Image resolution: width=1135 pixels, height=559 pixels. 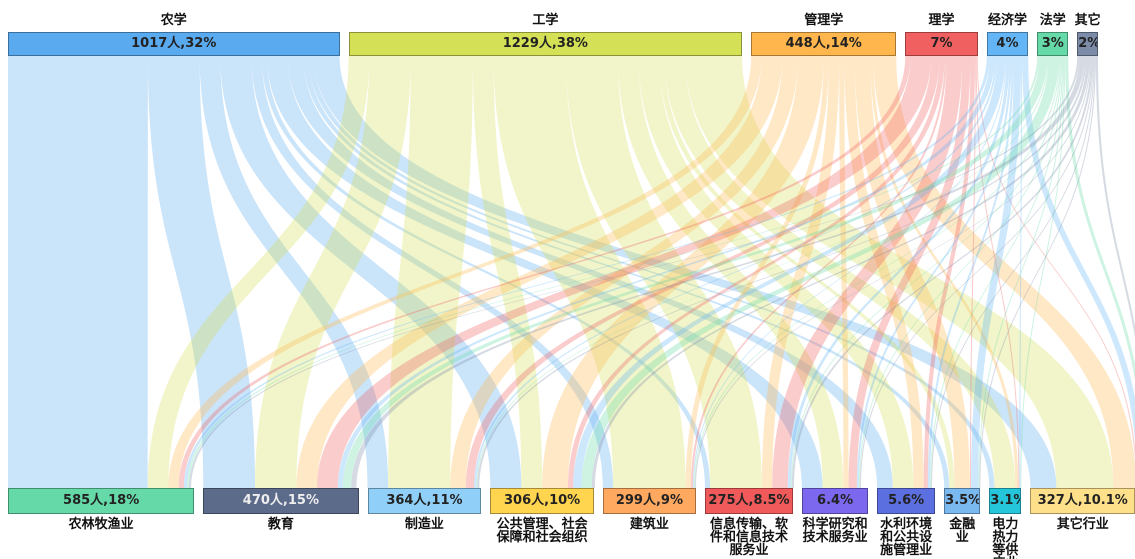 What do you see at coordinates (649, 524) in the screenshot?
I see `target-name: 建筑业` at bounding box center [649, 524].